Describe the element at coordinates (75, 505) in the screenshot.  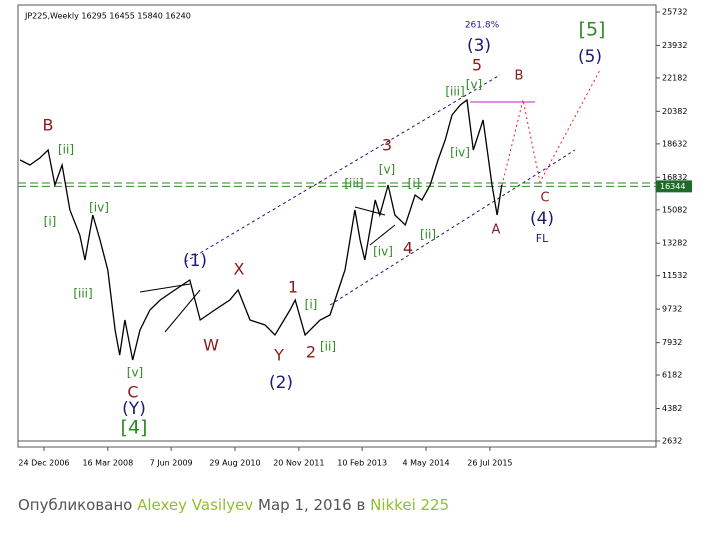
I see `footer-text: Опубликовано` at that location.